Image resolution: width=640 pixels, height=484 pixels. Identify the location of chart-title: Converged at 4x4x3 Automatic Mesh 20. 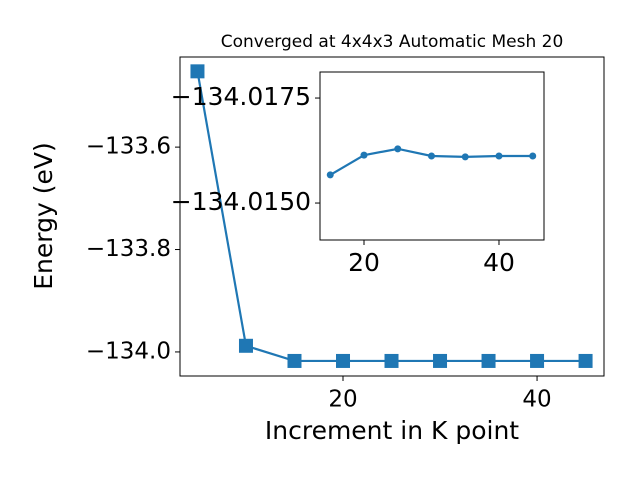
(392, 42).